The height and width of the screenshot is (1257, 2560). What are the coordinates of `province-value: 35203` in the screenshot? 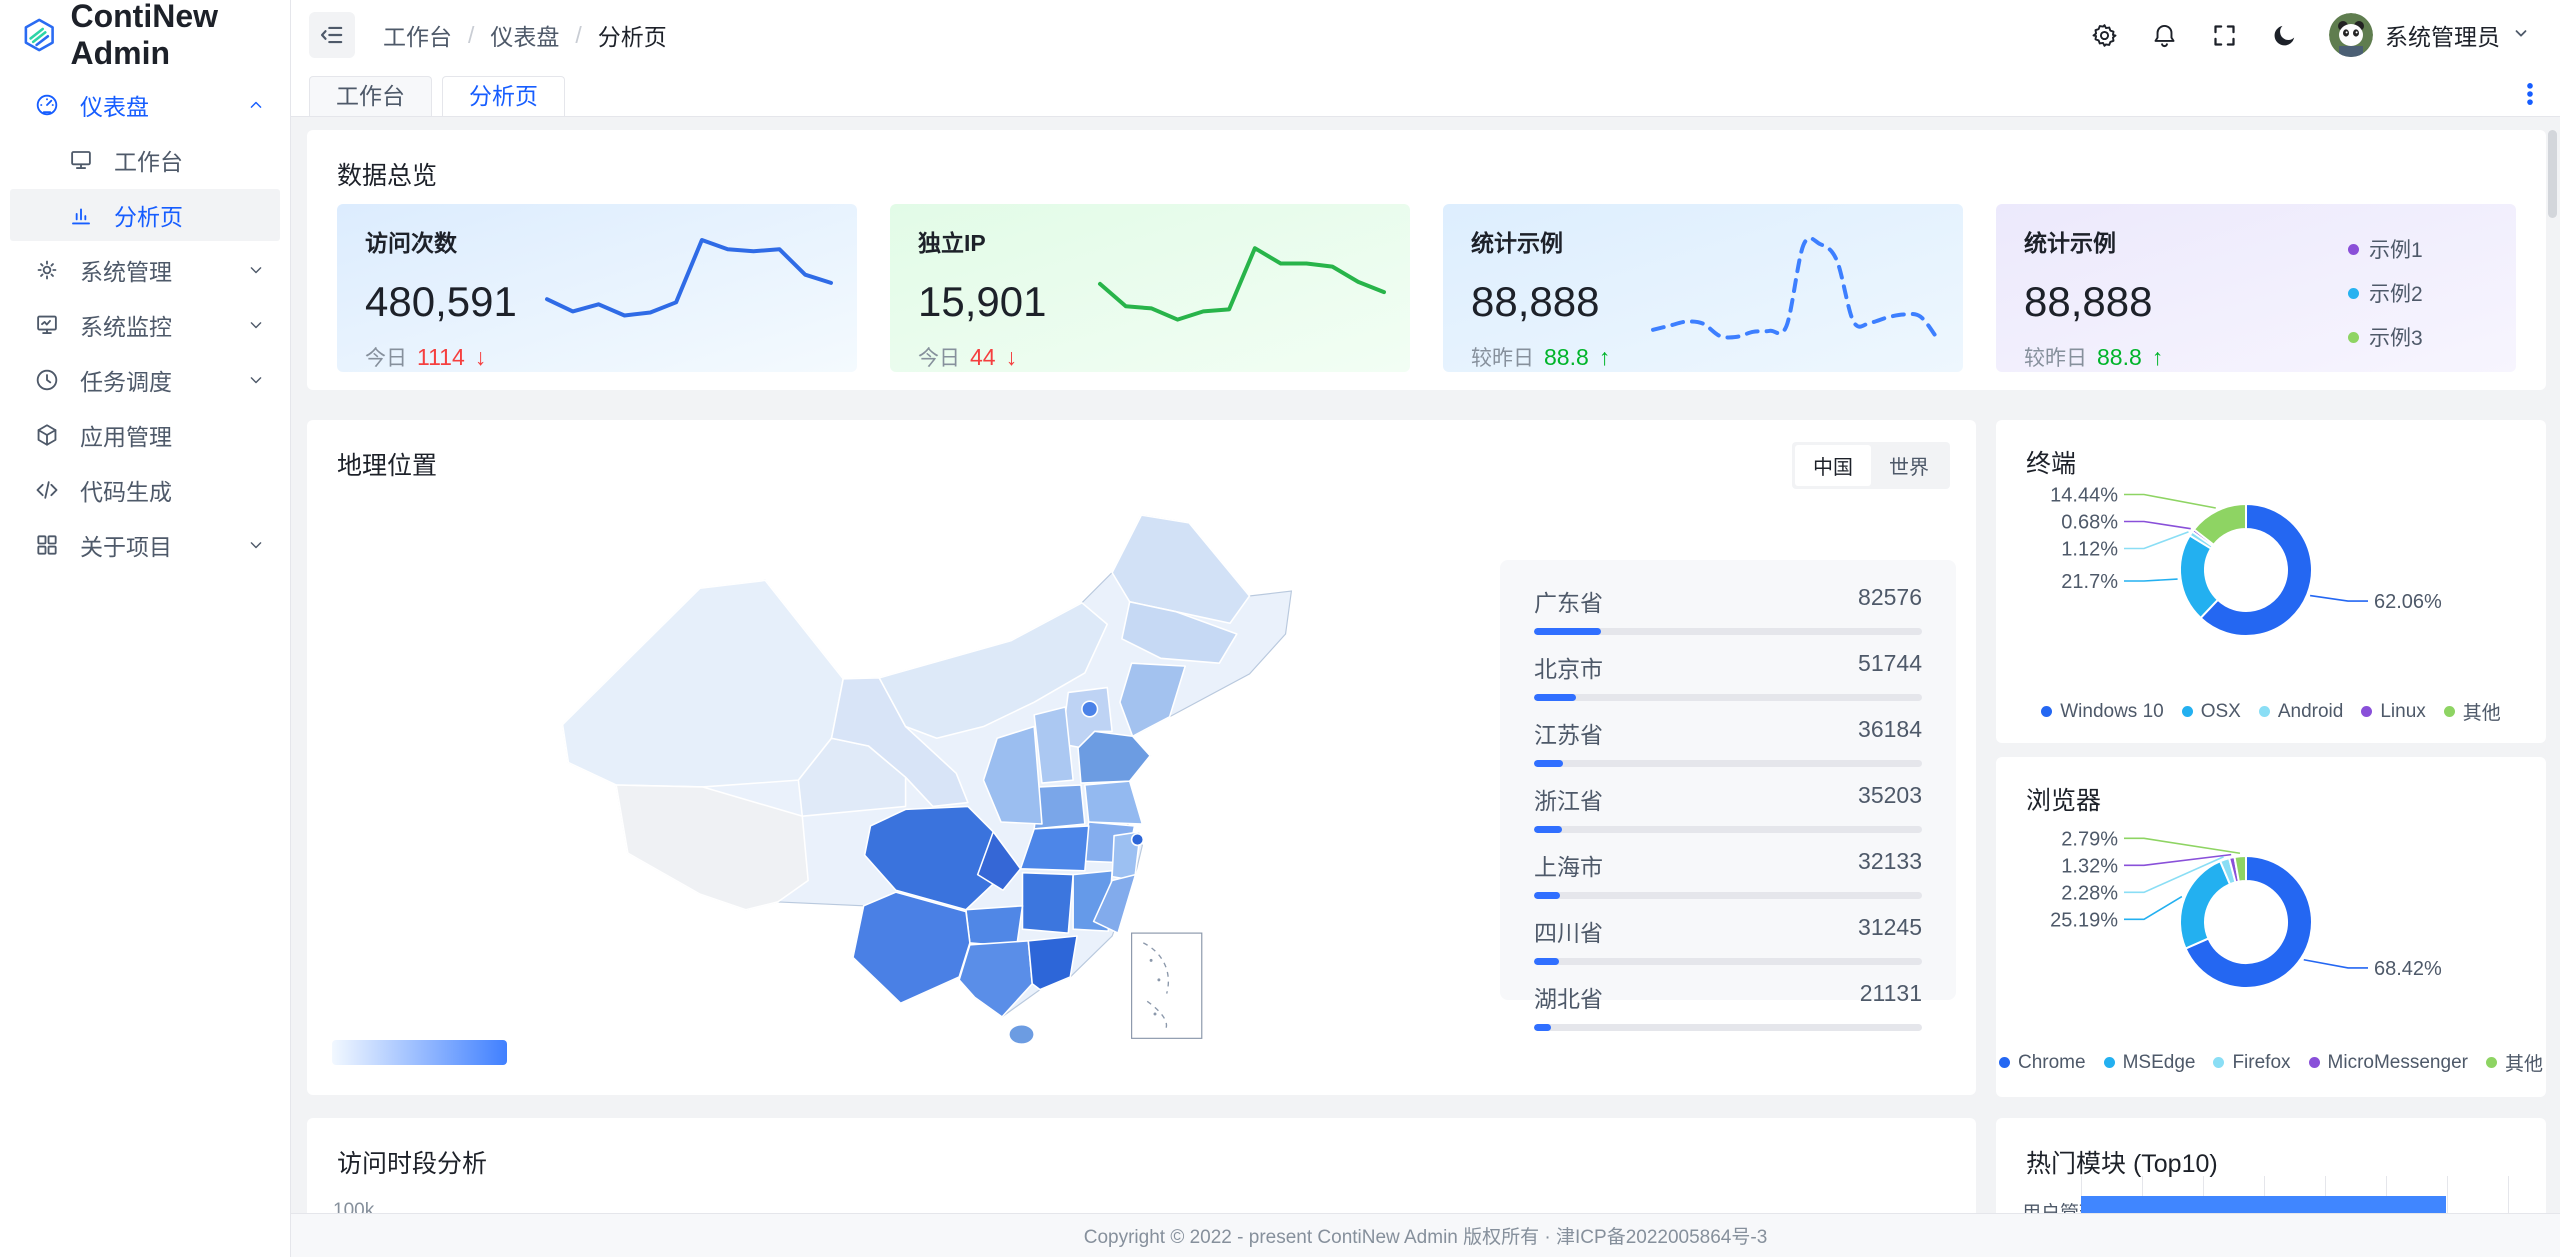 It's located at (1890, 795).